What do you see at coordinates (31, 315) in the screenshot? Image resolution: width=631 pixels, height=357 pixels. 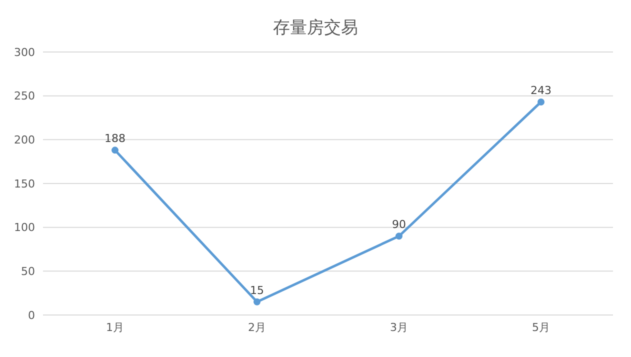 I see `y-tick-label: 0` at bounding box center [31, 315].